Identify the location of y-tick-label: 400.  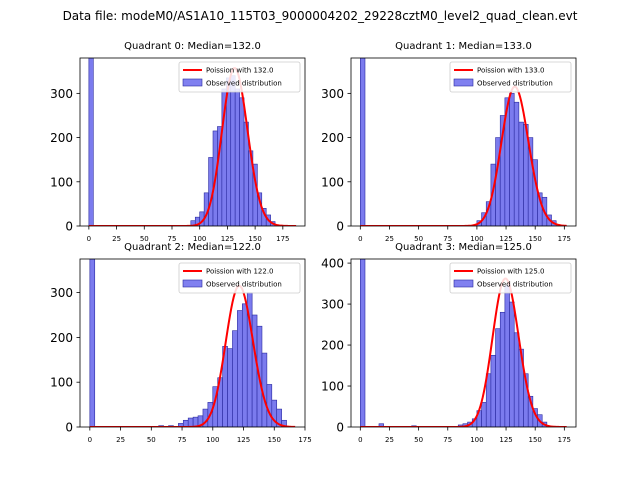
(332, 264).